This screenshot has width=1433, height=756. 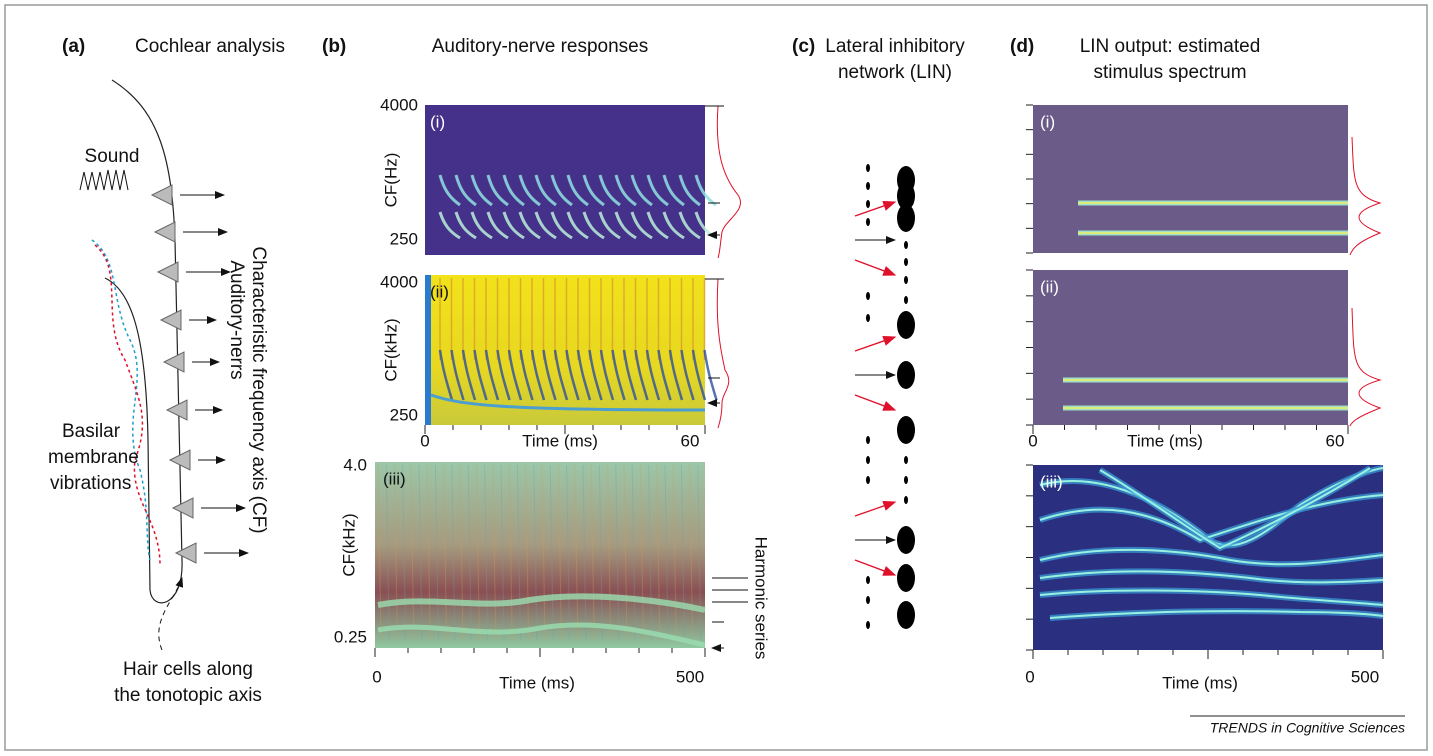 What do you see at coordinates (803, 46) in the screenshot?
I see `panel-label: (c)` at bounding box center [803, 46].